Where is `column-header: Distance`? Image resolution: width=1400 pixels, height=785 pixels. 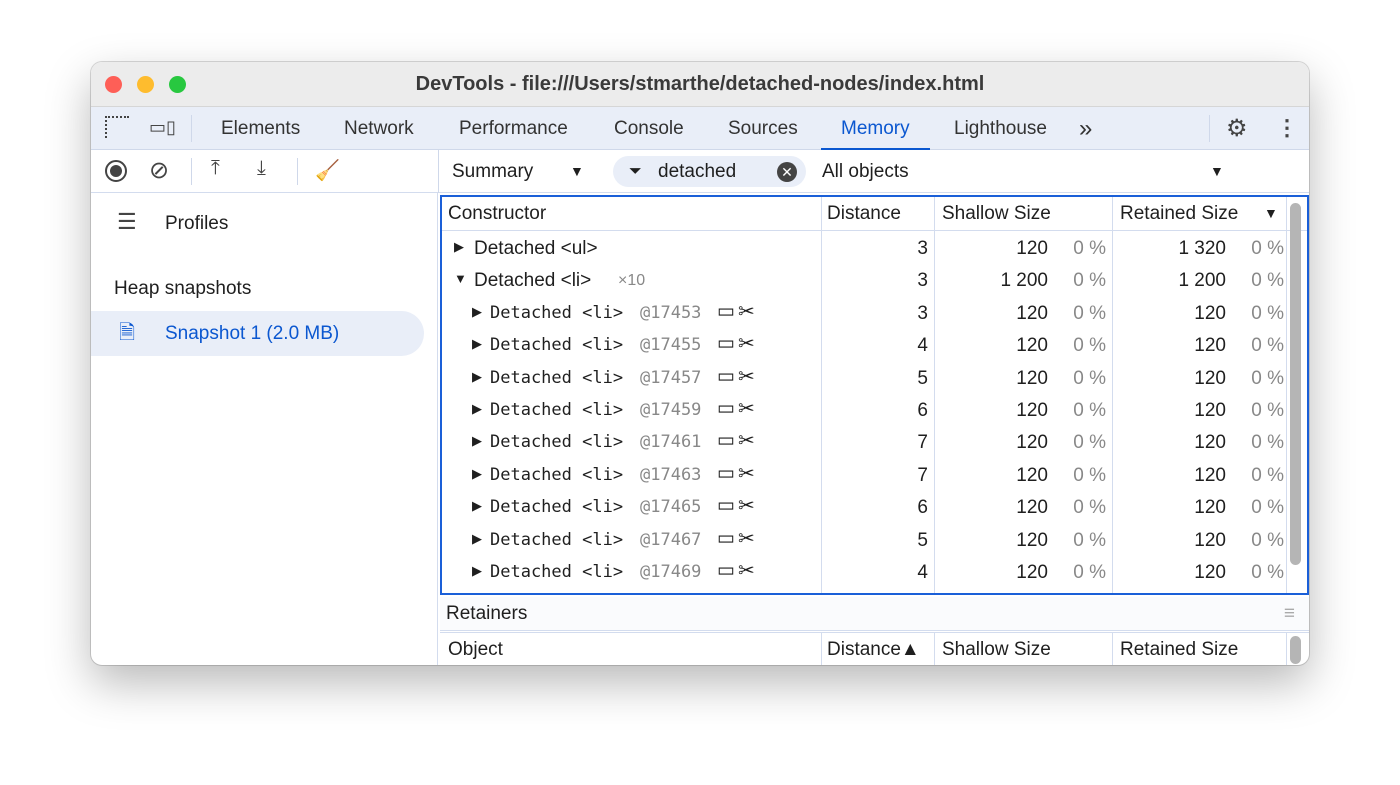
column-header: Distance is located at coordinates (864, 213).